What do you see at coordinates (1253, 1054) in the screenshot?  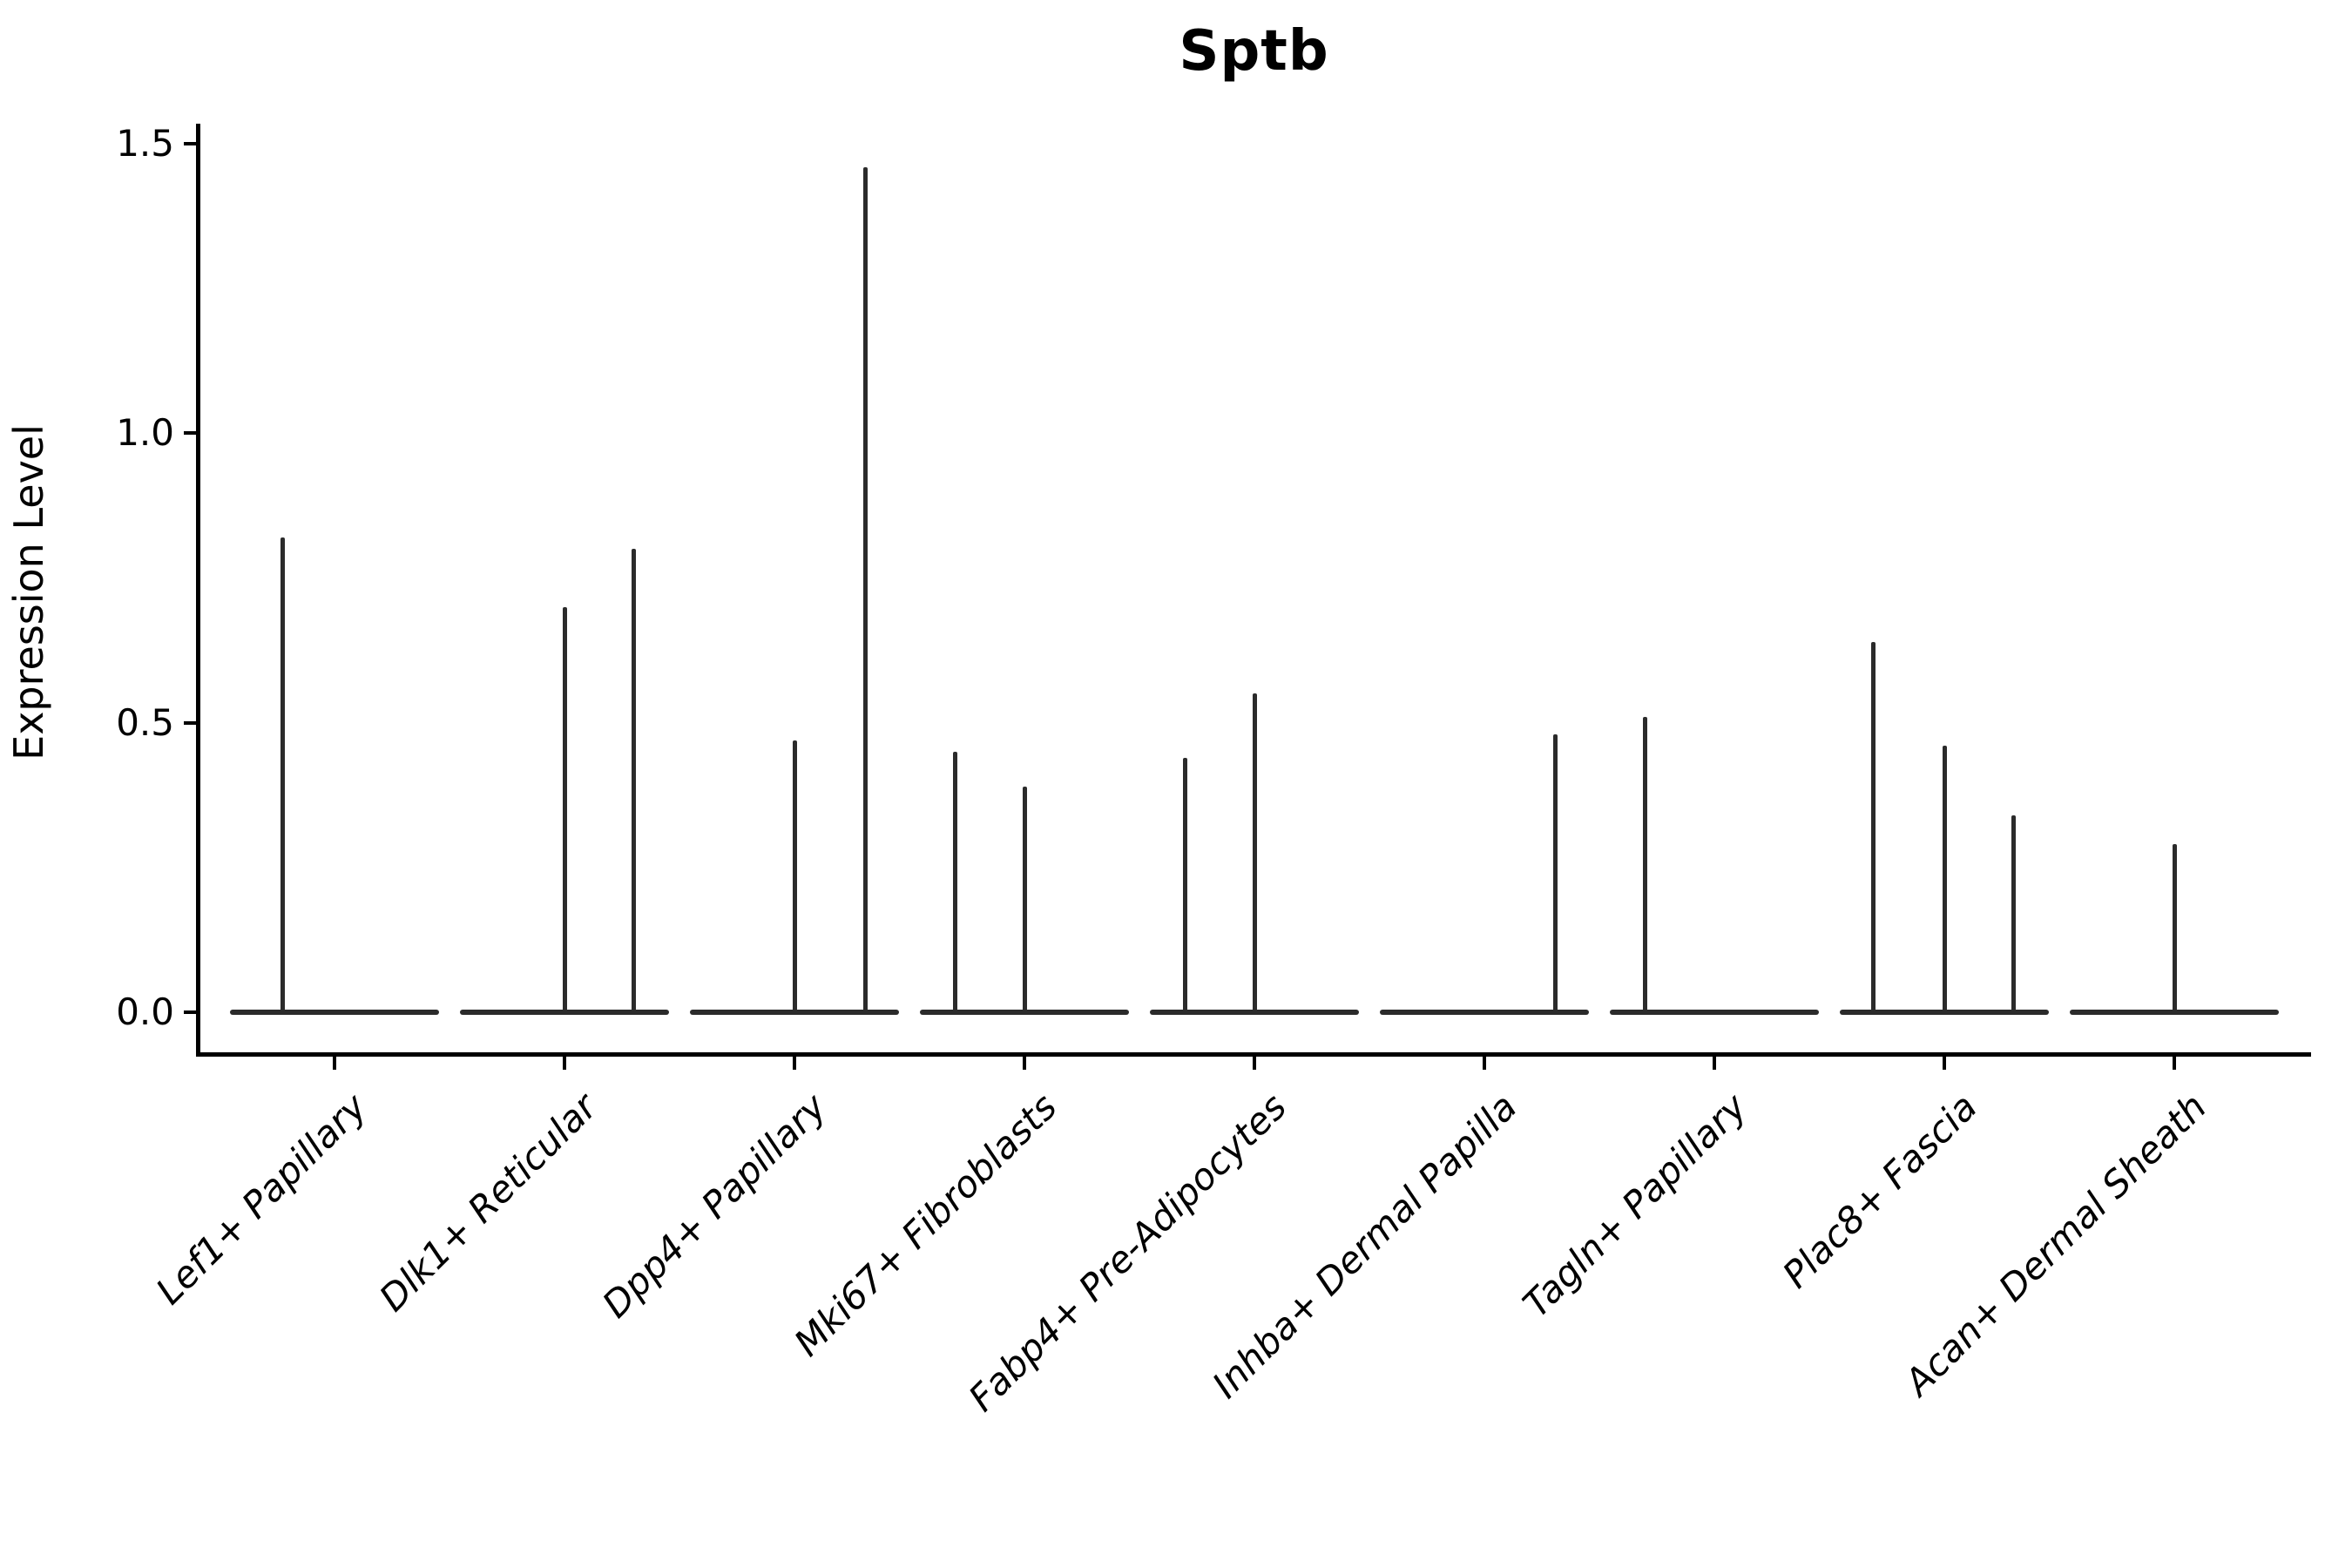 I see `x-axis-spine` at bounding box center [1253, 1054].